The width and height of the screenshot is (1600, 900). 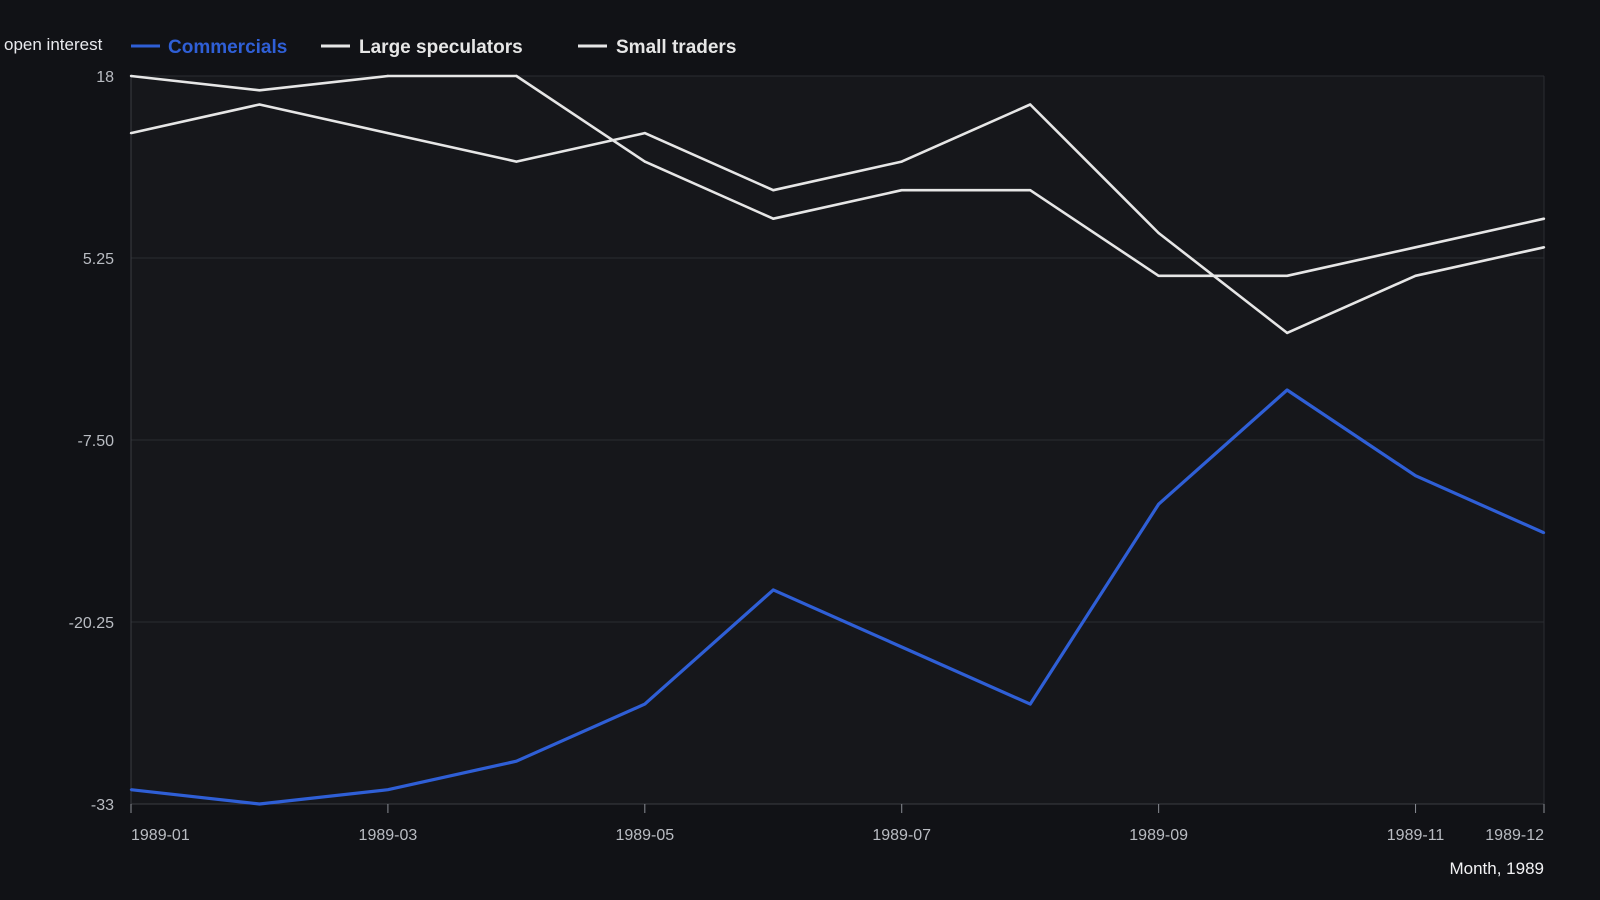 What do you see at coordinates (227, 47) in the screenshot?
I see `legend-item-commercials: Commercials` at bounding box center [227, 47].